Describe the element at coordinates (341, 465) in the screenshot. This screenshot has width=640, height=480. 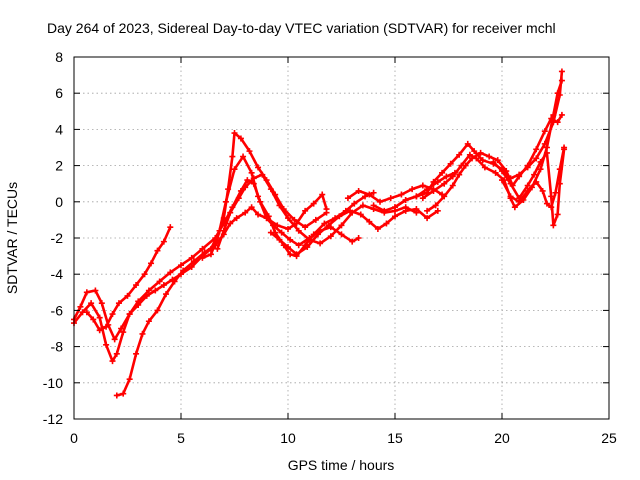
I see `x-axis-label: GPS time / hours` at that location.